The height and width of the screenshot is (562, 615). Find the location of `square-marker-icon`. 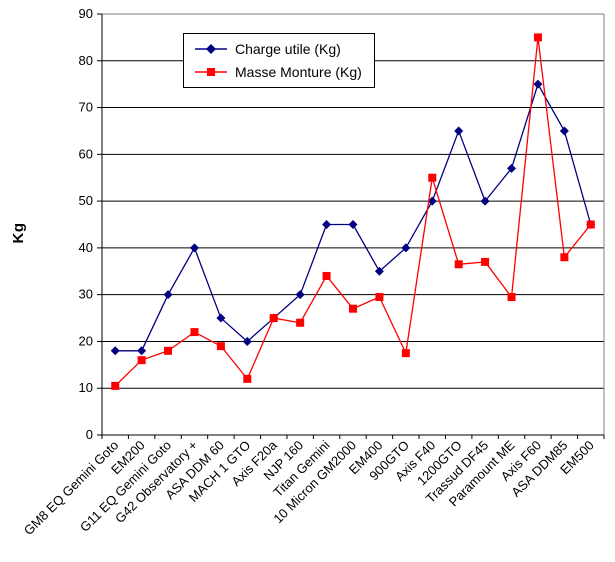

square-marker-icon is located at coordinates (211, 72).